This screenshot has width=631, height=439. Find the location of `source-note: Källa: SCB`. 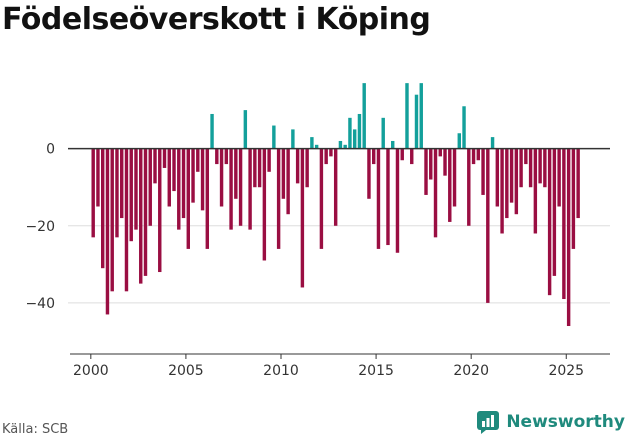

source-note: Källa: SCB is located at coordinates (35, 429).